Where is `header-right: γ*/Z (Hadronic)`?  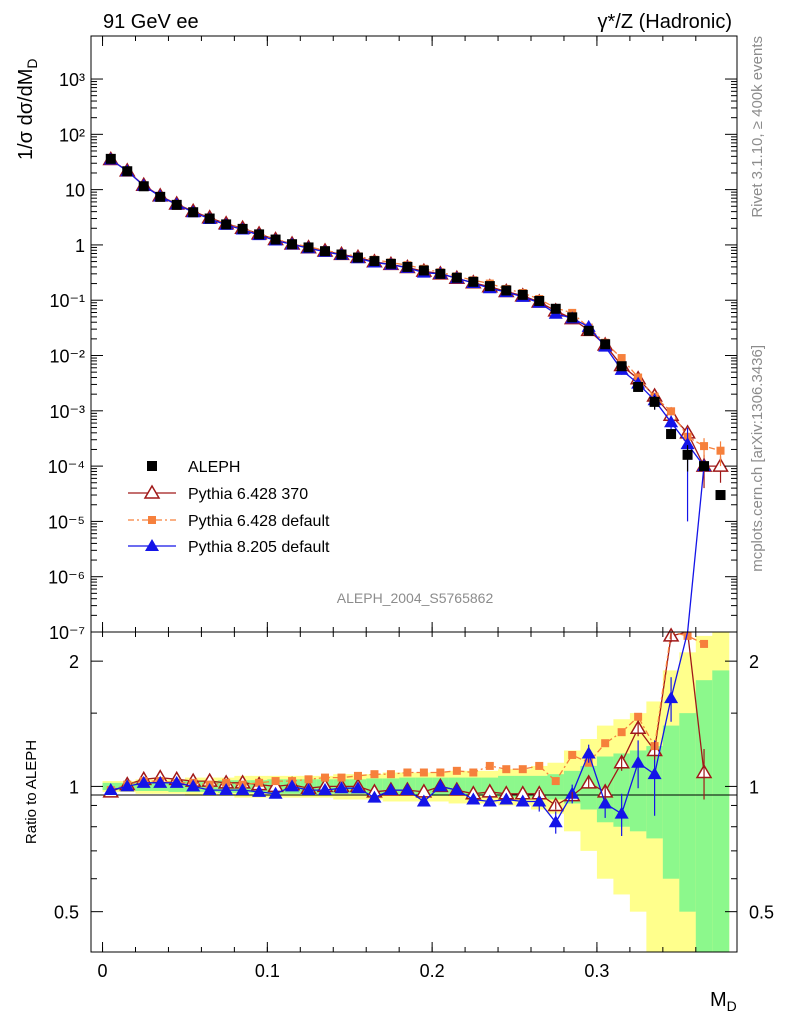 header-right: γ*/Z (Hadronic) is located at coordinates (665, 22).